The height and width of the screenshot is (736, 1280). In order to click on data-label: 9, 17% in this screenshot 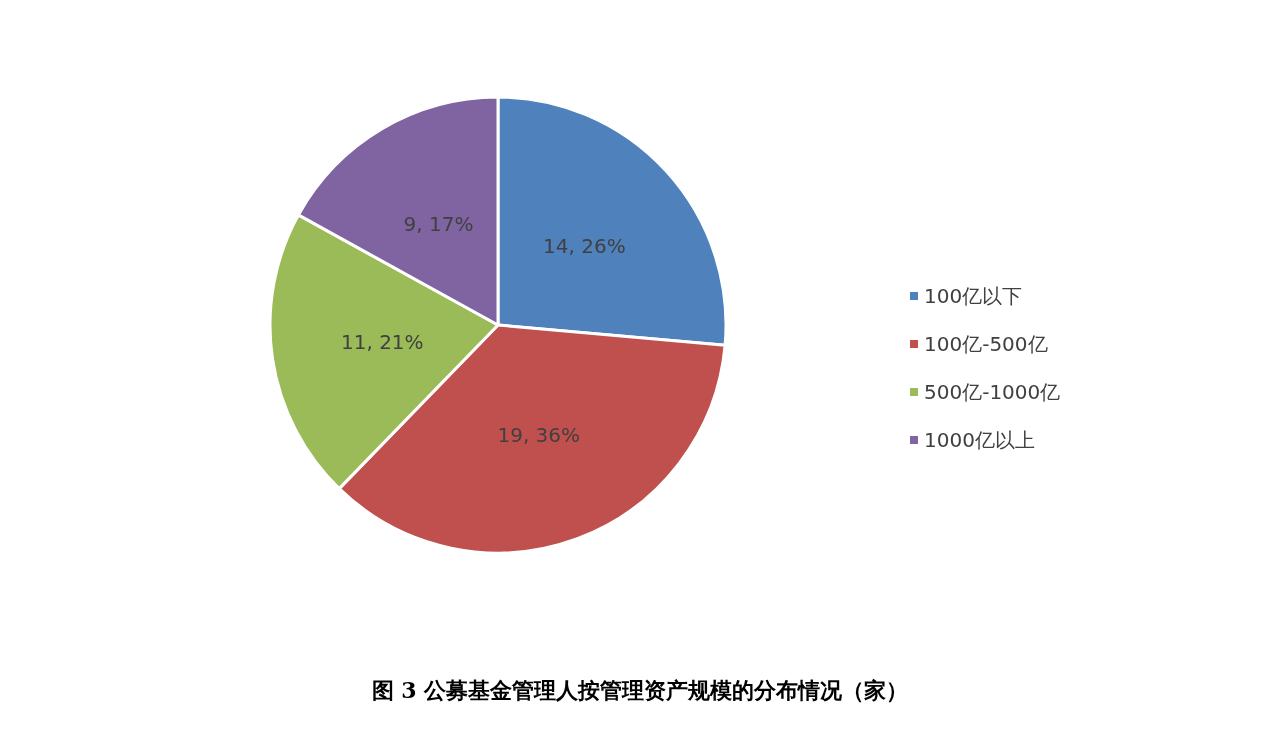, I will do `click(438, 224)`.